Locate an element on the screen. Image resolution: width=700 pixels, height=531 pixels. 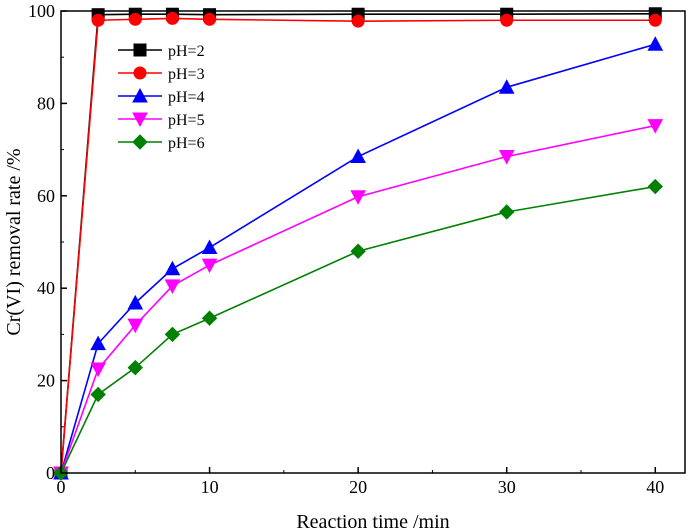
y-axis-title: Cr(VI) removal rate /% is located at coordinates (14, 241).